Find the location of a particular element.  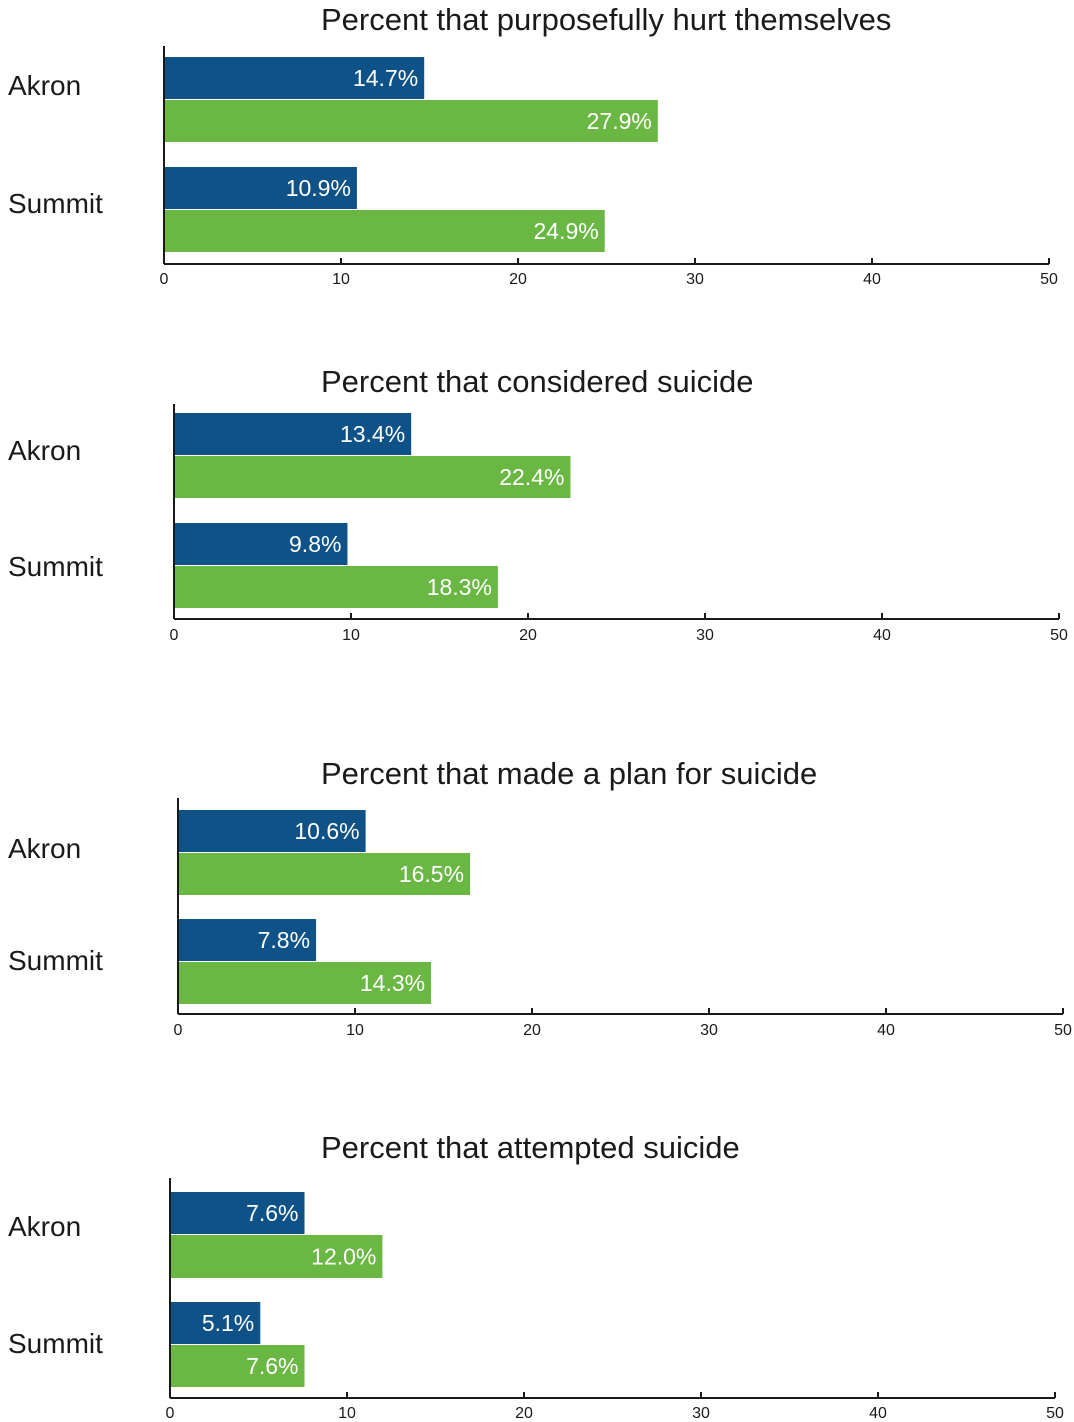

chart-title: Percent that considered suicide is located at coordinates (537, 381).